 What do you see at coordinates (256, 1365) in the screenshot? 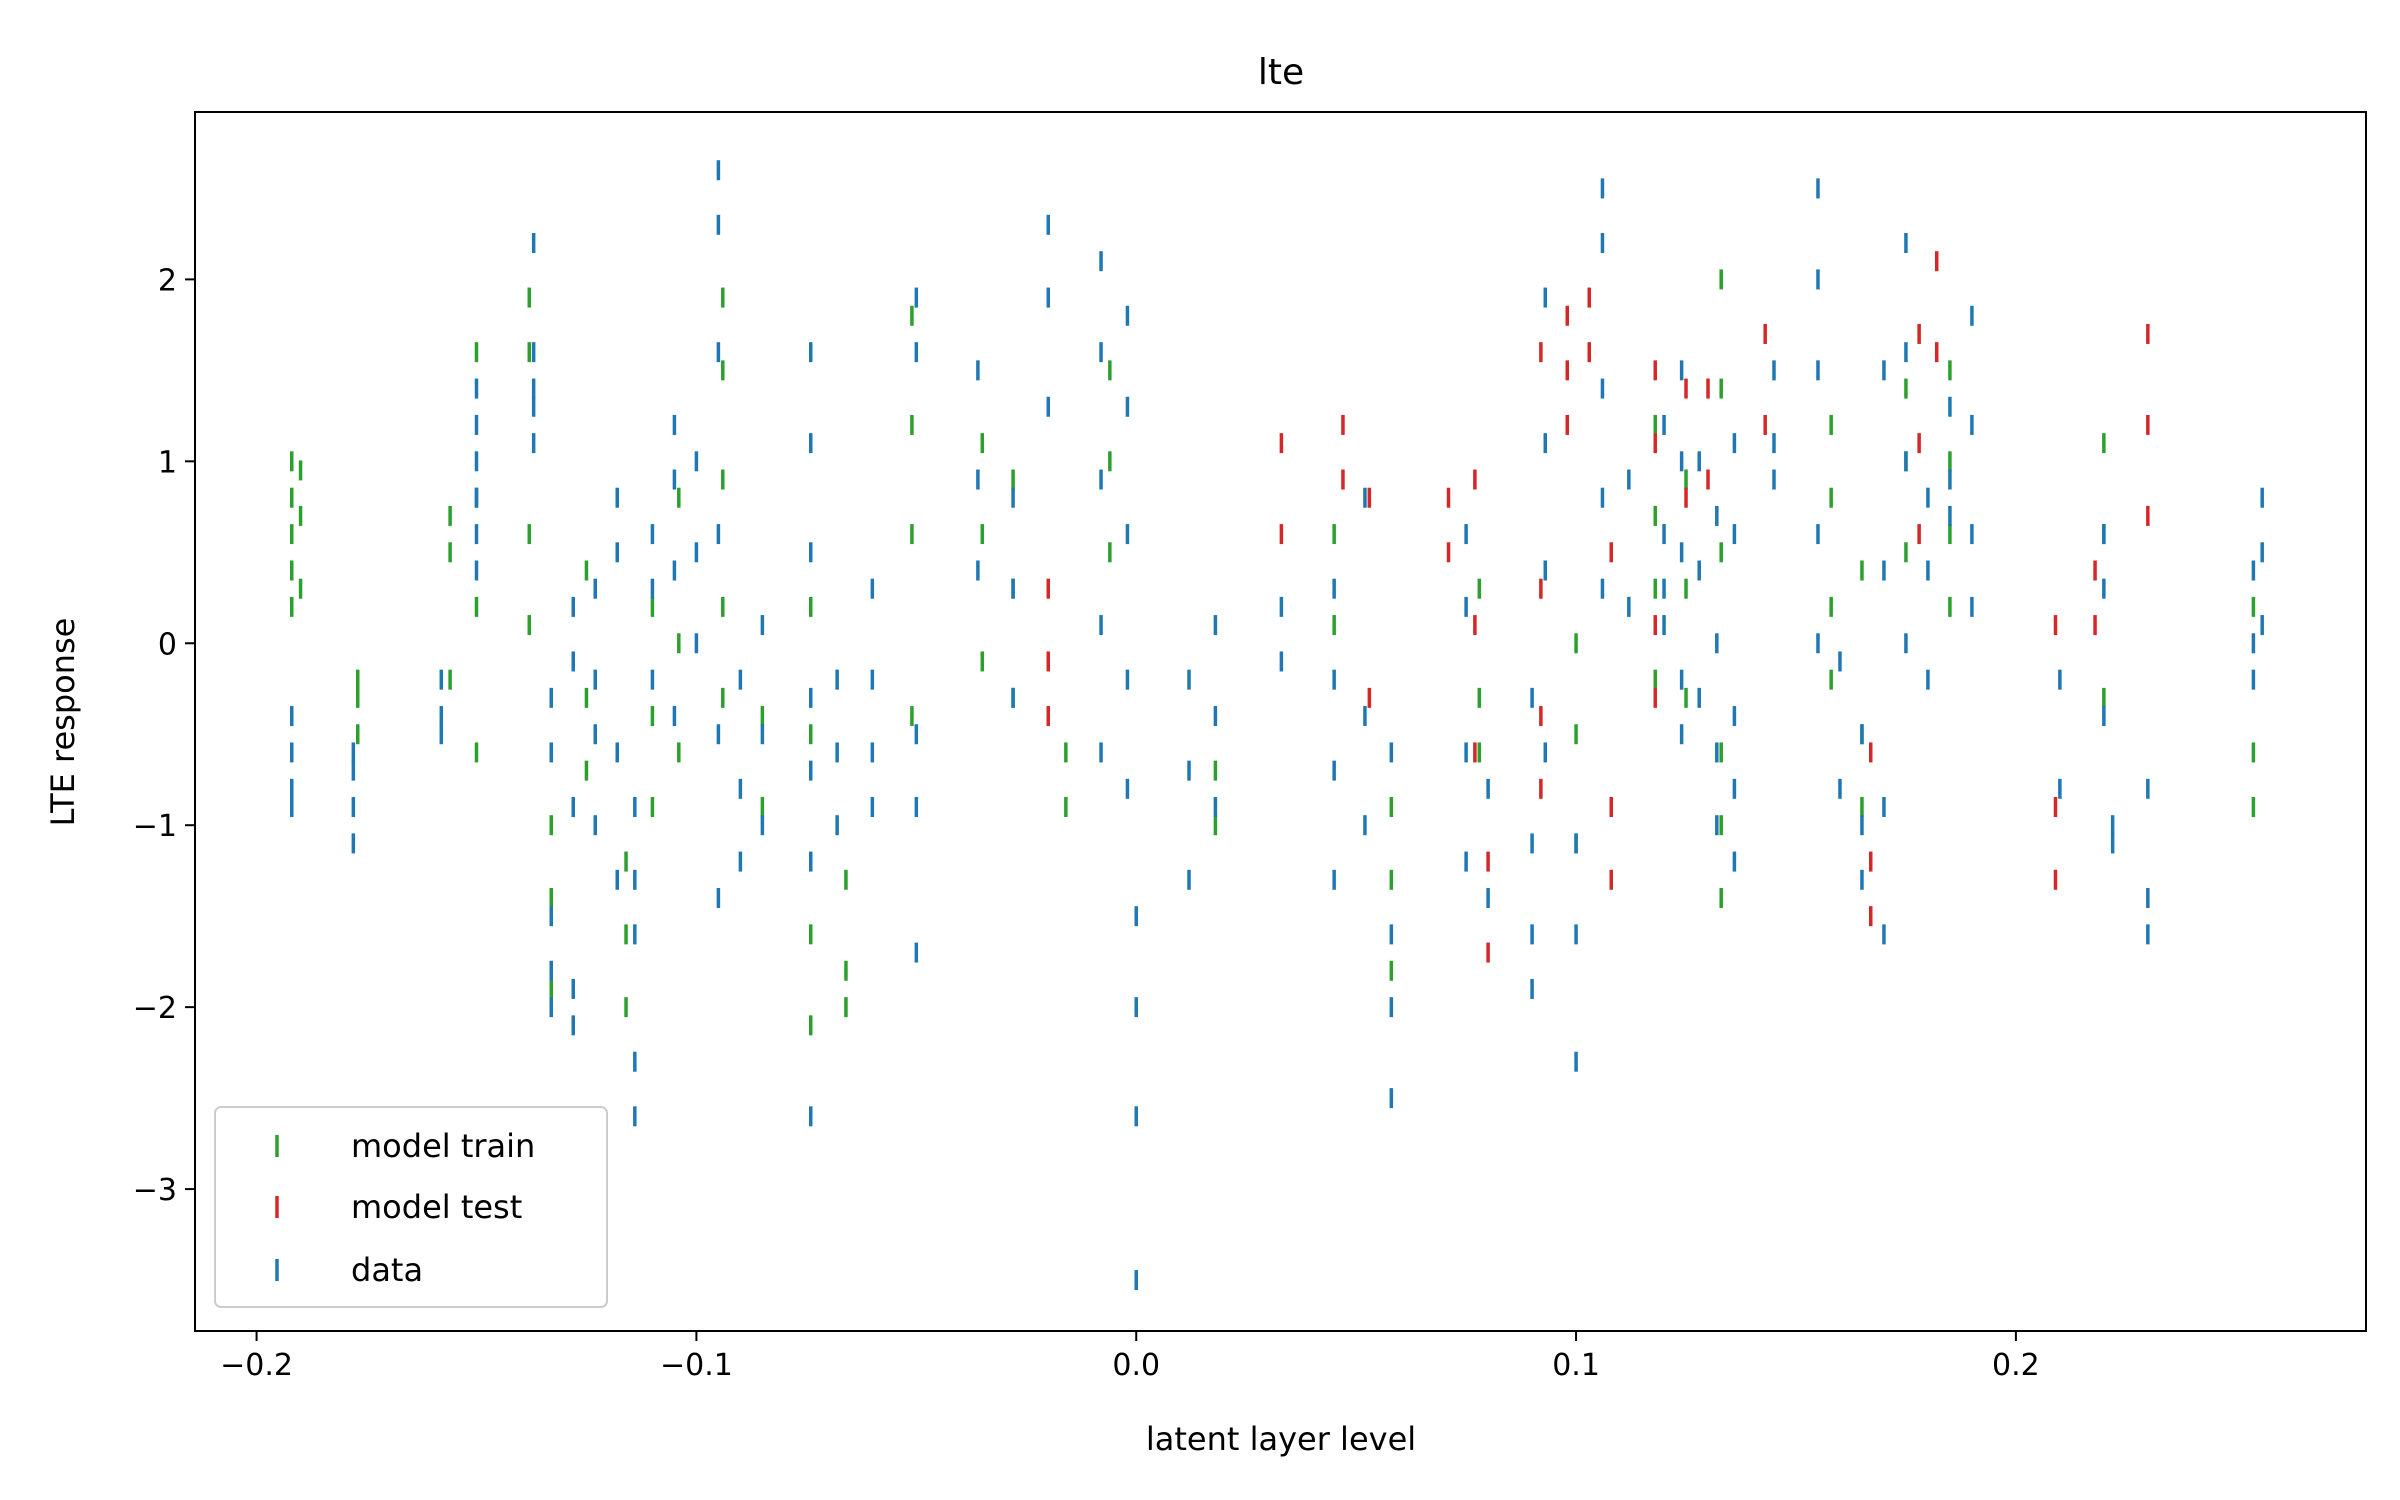
I see `x-tick-label: −0.2` at bounding box center [256, 1365].